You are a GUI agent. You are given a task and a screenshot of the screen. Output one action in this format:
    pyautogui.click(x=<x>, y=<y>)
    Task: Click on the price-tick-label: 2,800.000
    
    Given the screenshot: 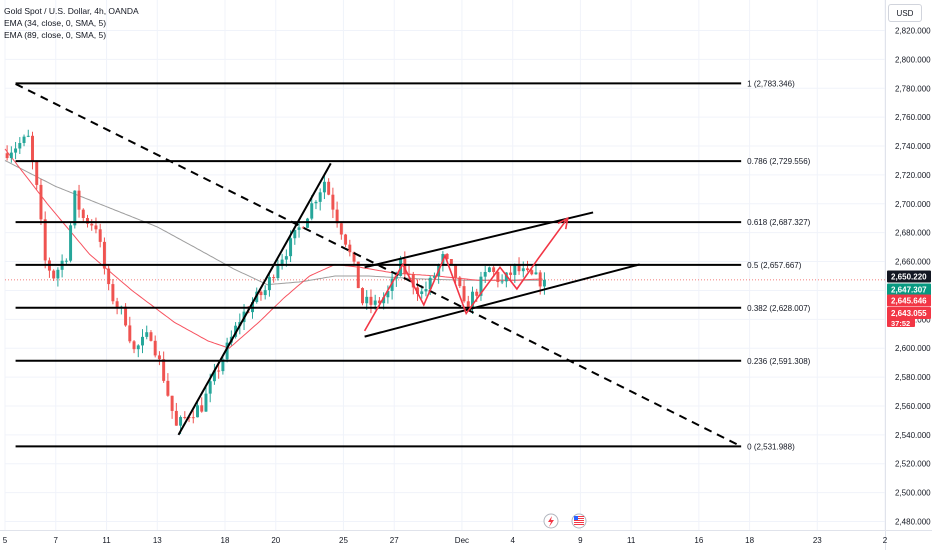 What is the action you would take?
    pyautogui.click(x=913, y=59)
    